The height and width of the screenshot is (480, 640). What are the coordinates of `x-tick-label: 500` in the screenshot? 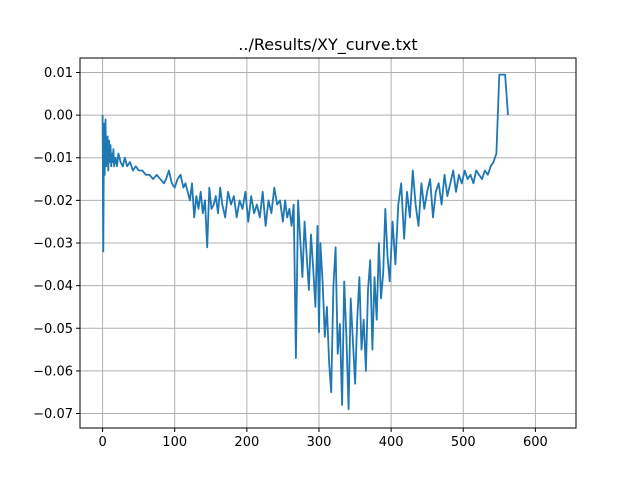 It's located at (463, 442).